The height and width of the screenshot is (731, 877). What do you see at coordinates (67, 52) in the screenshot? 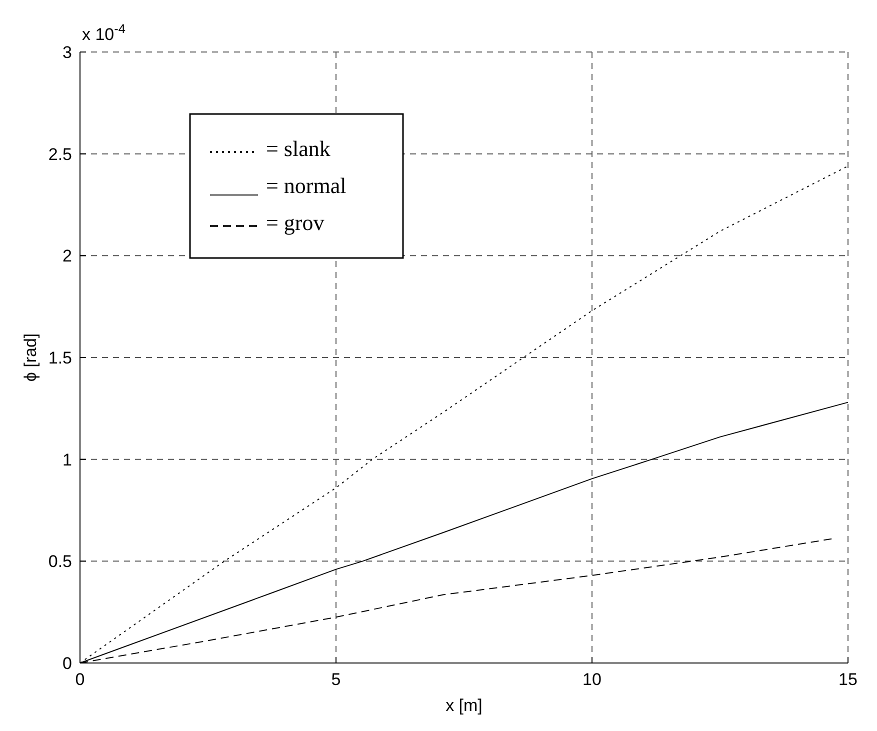
I see `y-tick-label: 3` at bounding box center [67, 52].